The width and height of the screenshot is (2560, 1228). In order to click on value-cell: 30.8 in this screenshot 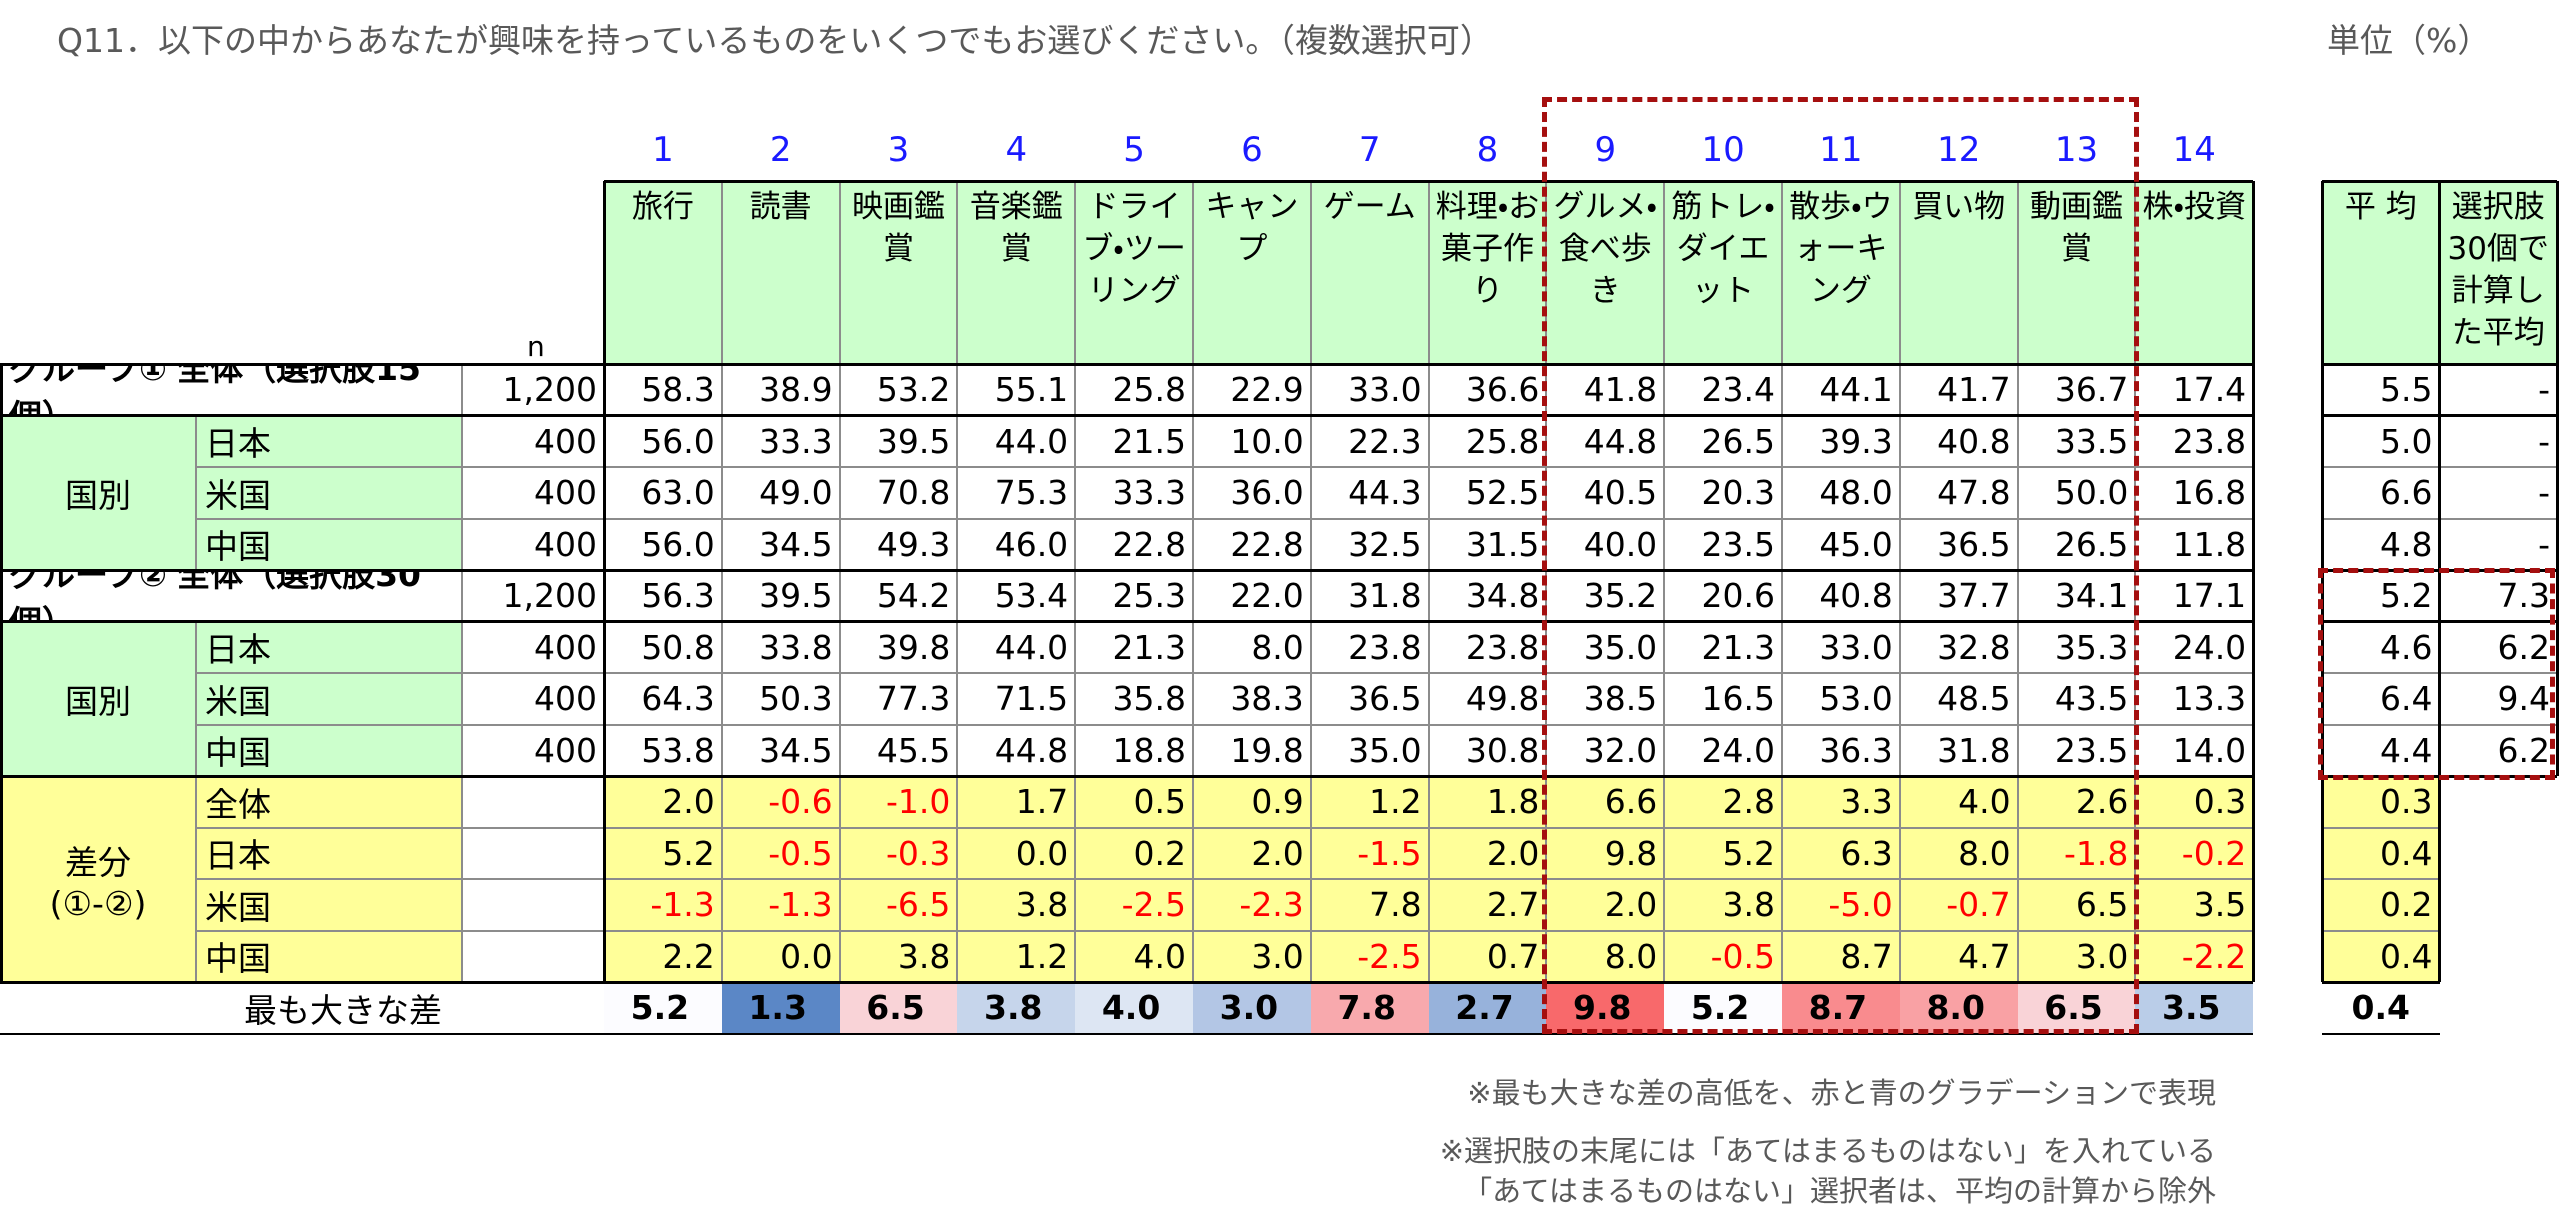, I will do `click(1487, 750)`.